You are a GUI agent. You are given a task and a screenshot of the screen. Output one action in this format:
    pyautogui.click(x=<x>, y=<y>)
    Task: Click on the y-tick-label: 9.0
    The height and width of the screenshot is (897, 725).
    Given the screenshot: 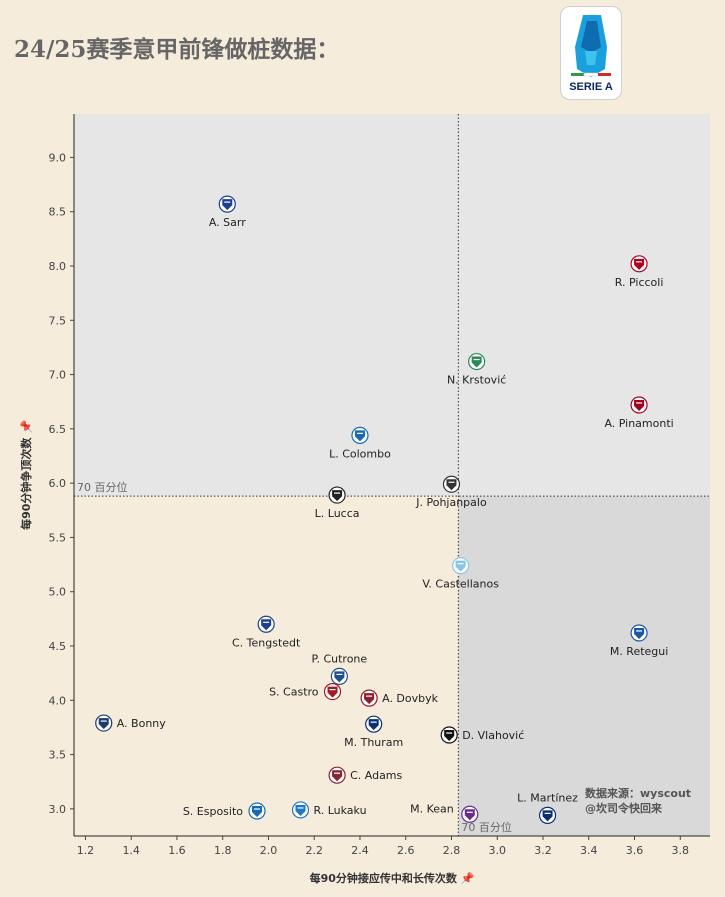 What is the action you would take?
    pyautogui.click(x=58, y=157)
    